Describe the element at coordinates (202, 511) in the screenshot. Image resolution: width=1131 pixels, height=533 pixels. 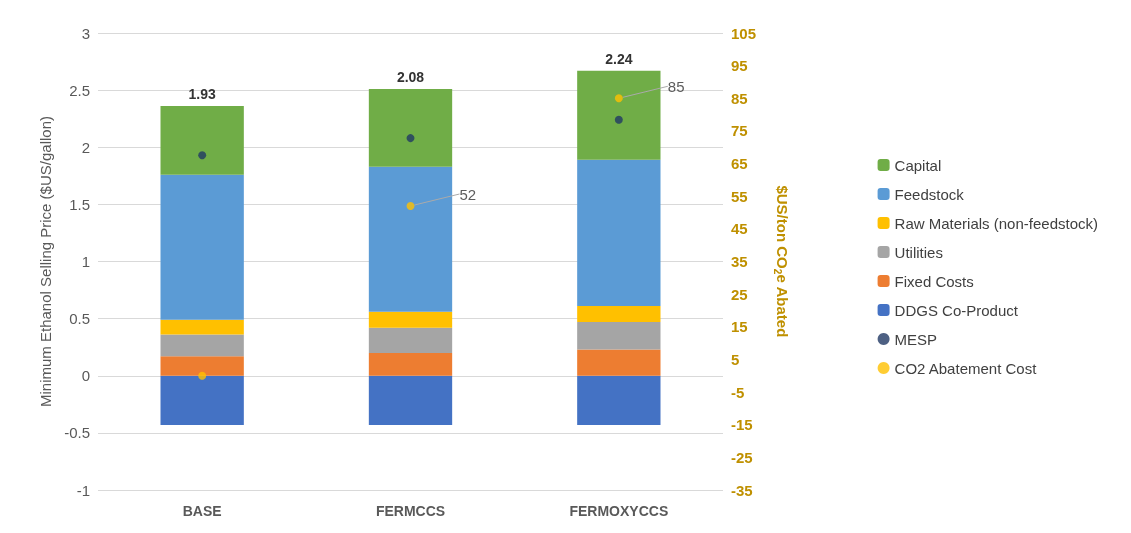
I see `x-tick-label: BASE` at that location.